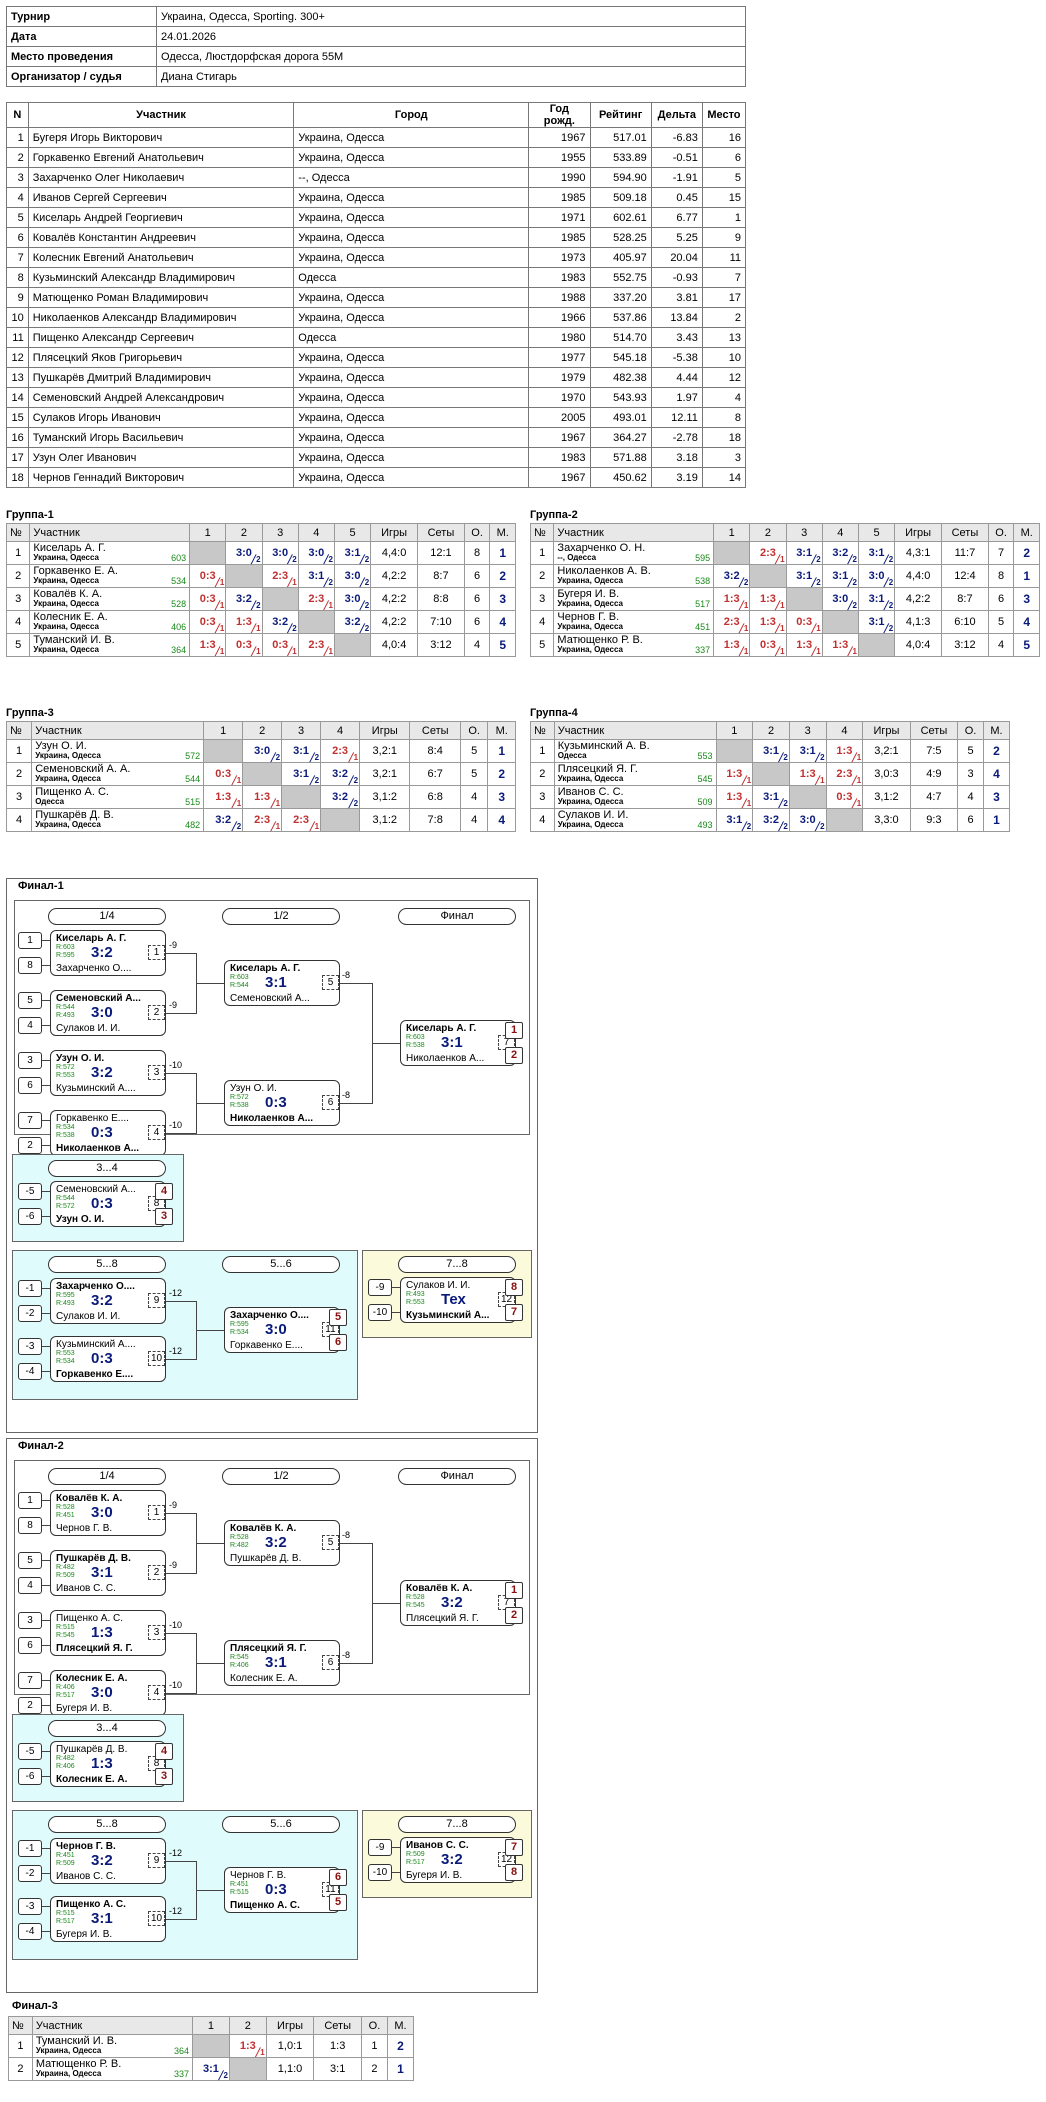 Image resolution: width=1046 pixels, height=2102 pixels. What do you see at coordinates (156, 1358) in the screenshot?
I see `match-number: 10` at bounding box center [156, 1358].